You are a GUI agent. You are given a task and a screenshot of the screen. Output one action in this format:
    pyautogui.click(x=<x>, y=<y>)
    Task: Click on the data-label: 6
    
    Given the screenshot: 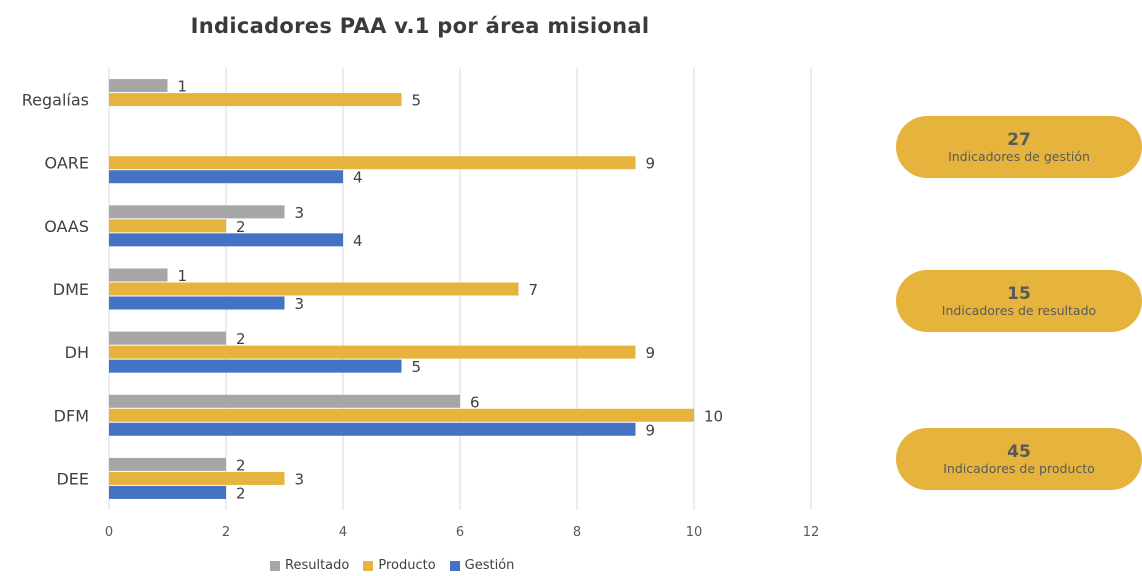 What is the action you would take?
    pyautogui.click(x=475, y=402)
    